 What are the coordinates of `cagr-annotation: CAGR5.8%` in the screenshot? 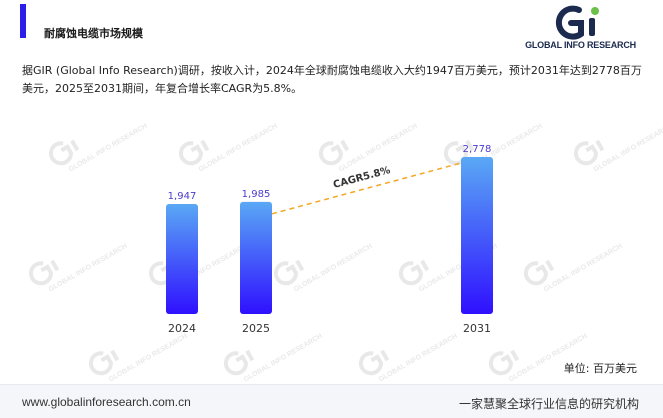 It's located at (362, 178).